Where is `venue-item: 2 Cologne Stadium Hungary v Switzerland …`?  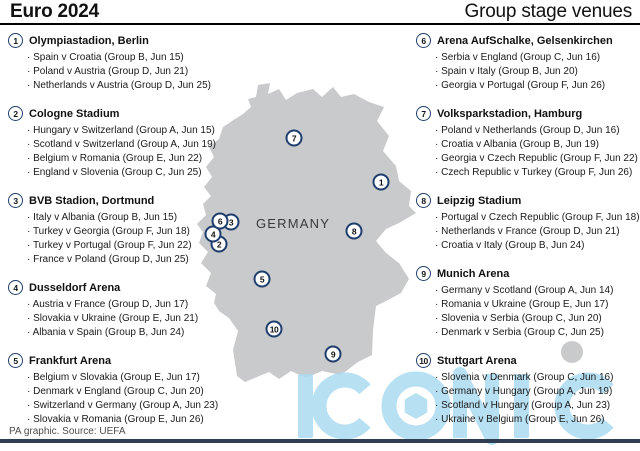 venue-item: 2 Cologne Stadium Hungary v Switzerland … is located at coordinates (136, 143).